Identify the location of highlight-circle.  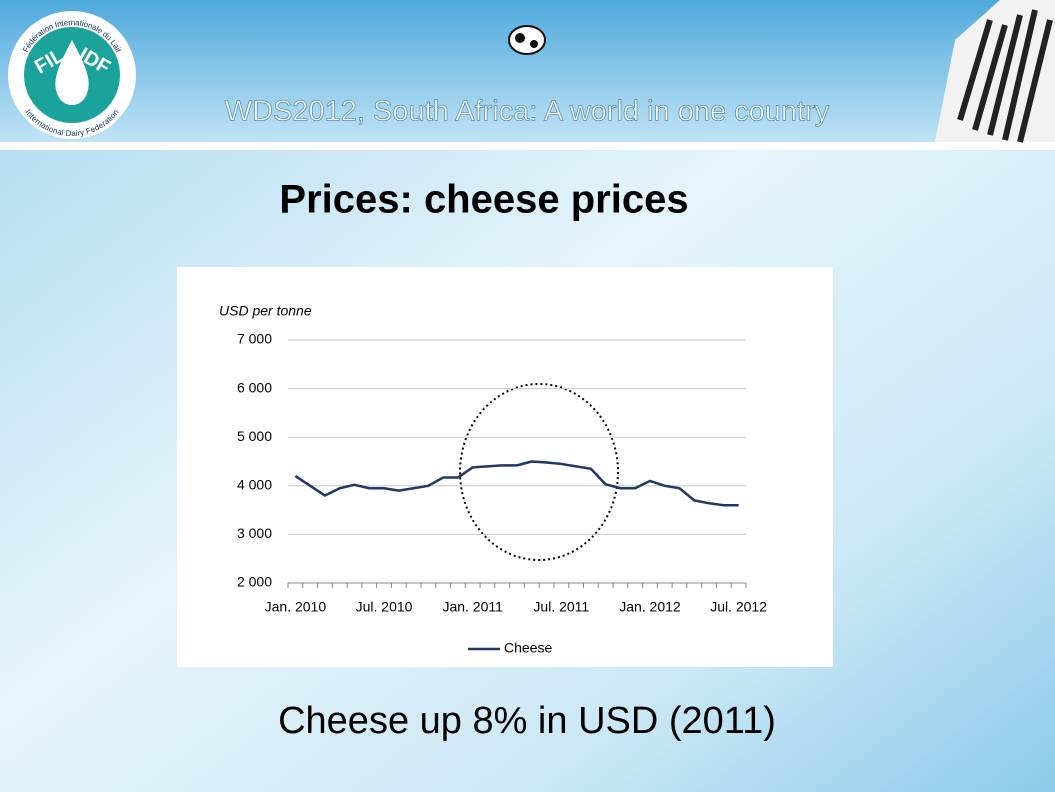
(539, 472).